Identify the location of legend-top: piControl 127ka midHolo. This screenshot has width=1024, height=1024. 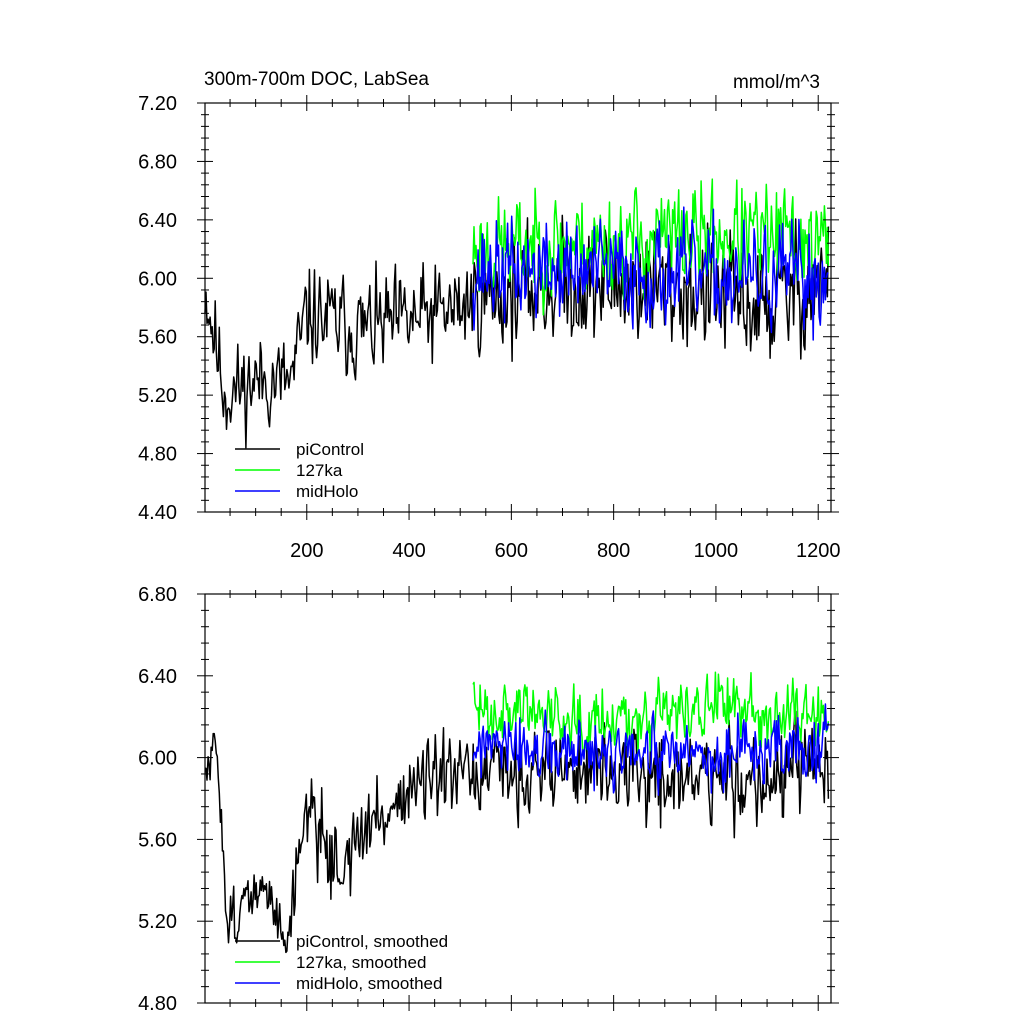
(299, 470).